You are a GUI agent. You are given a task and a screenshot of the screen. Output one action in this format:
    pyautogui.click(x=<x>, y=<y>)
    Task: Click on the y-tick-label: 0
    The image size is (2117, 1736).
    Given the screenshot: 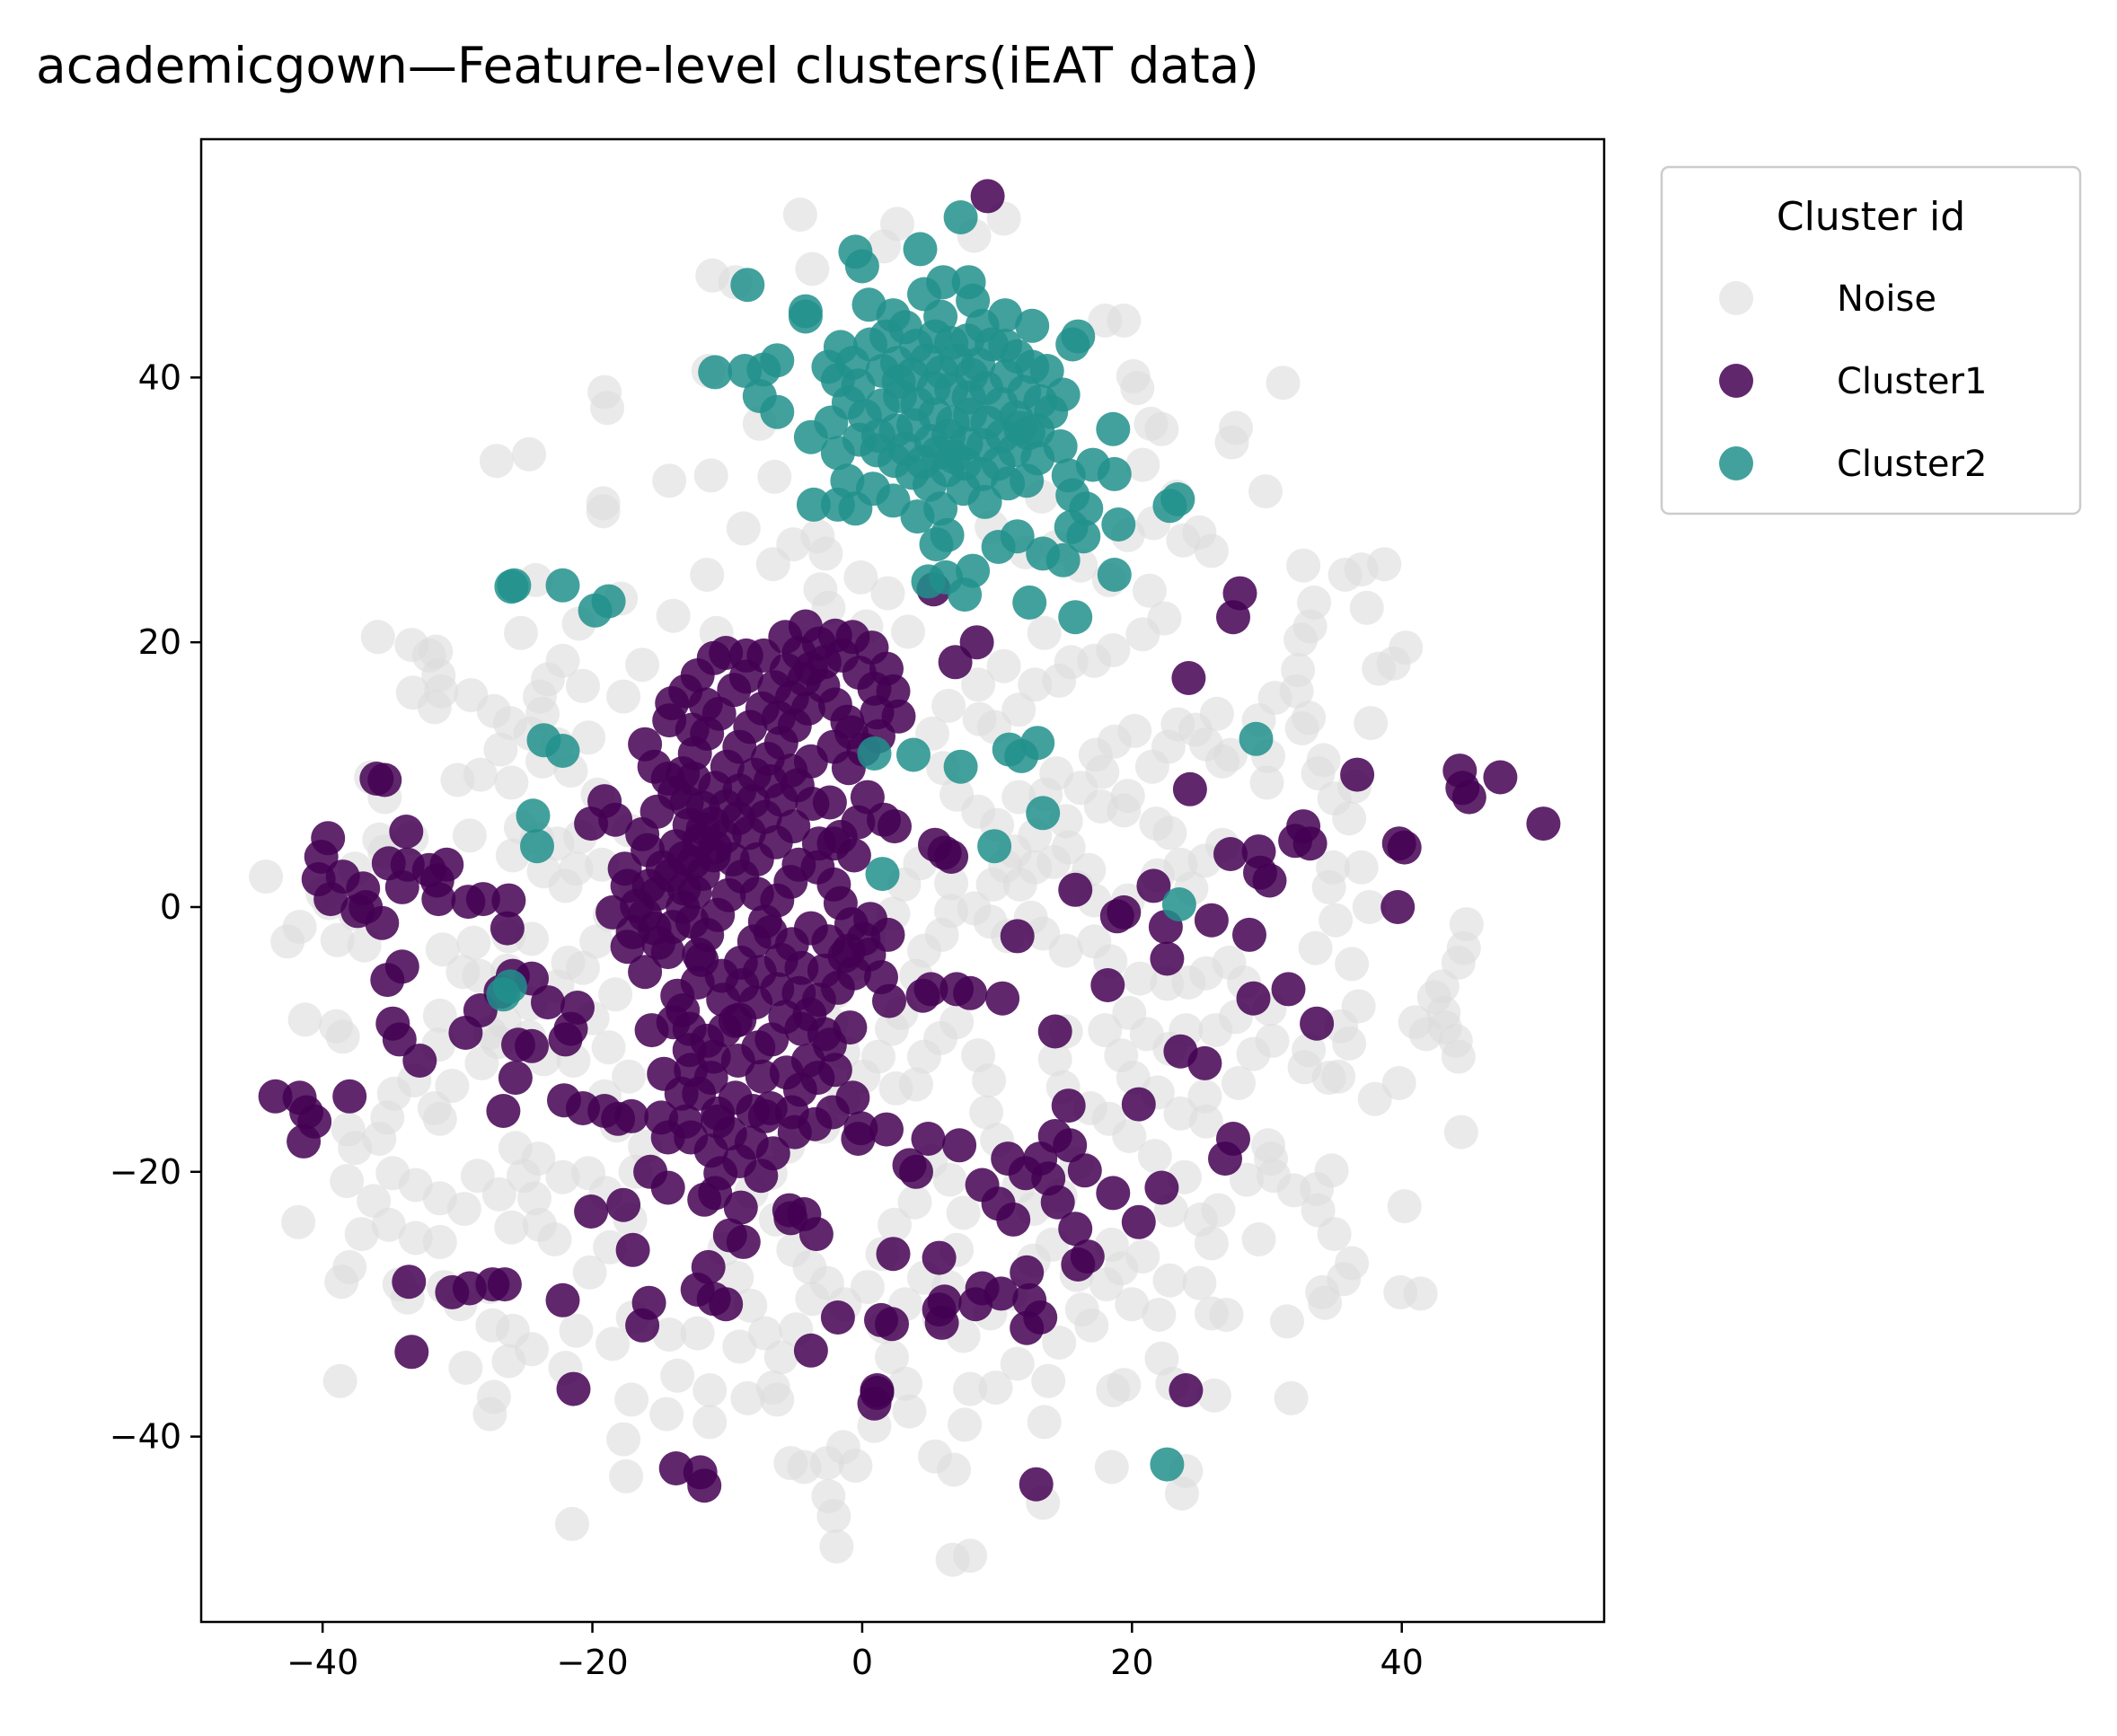 What is the action you would take?
    pyautogui.click(x=170, y=907)
    